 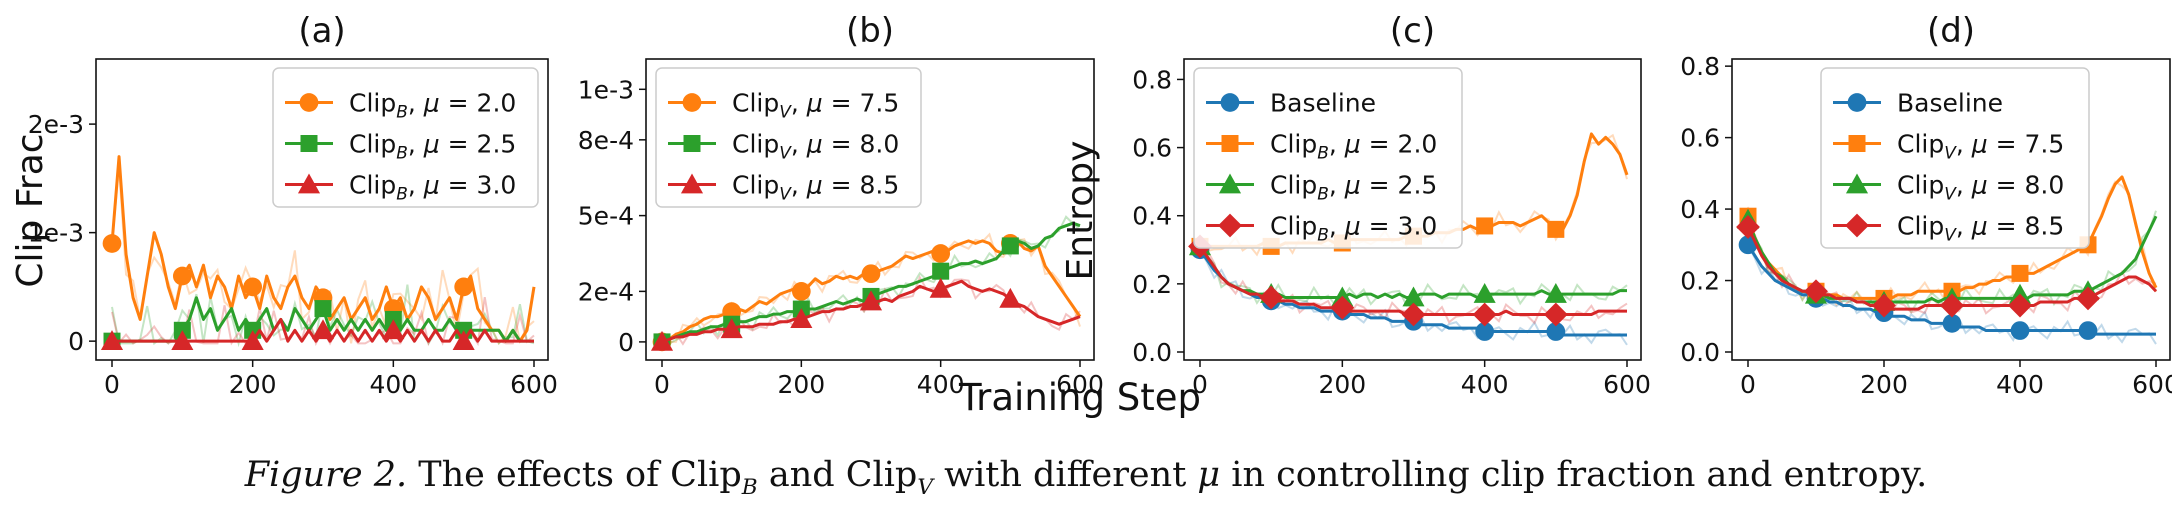 I want to click on caption-sub1: B, so click(x=749, y=487).